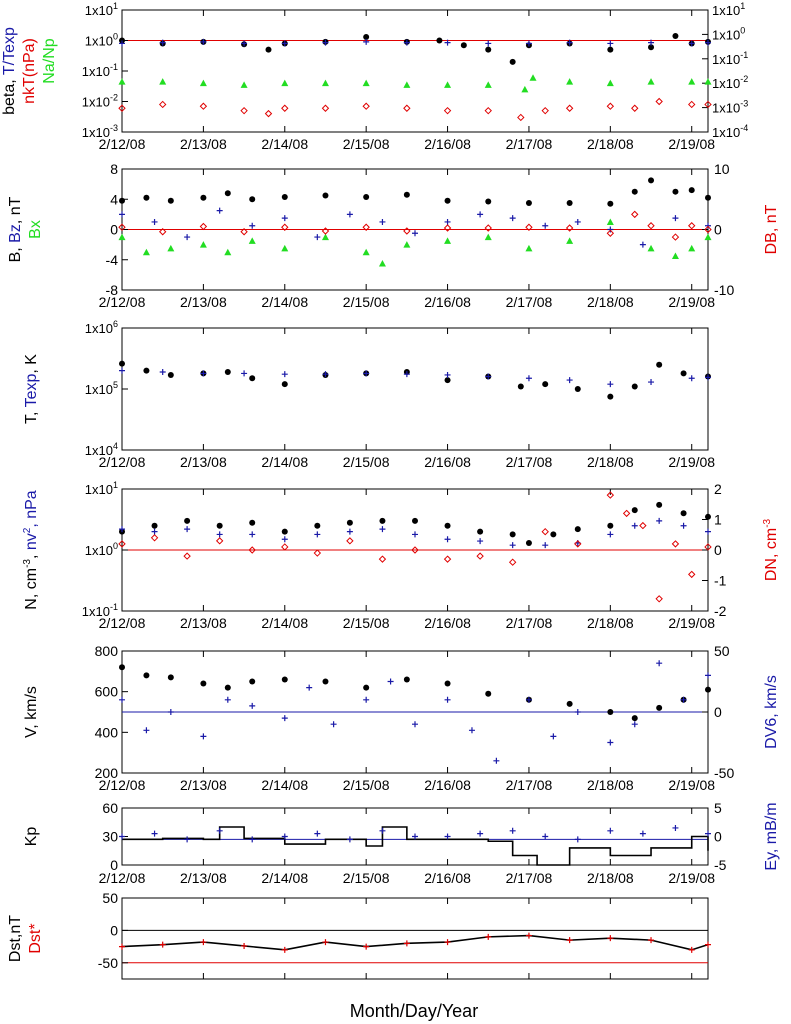 The width and height of the screenshot is (791, 1024). What do you see at coordinates (15, 229) in the screenshot?
I see `y-axis-label: B, Bz, nT` at bounding box center [15, 229].